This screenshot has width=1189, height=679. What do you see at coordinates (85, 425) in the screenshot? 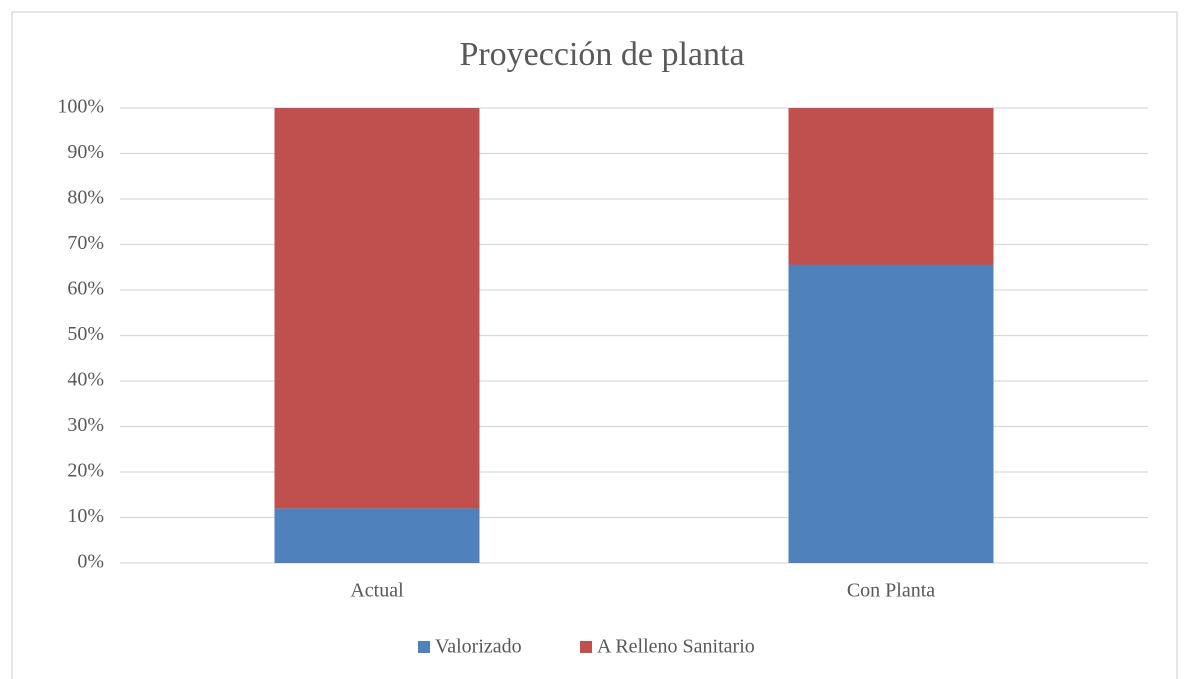
I see `y-tick-label: 30%` at bounding box center [85, 425].